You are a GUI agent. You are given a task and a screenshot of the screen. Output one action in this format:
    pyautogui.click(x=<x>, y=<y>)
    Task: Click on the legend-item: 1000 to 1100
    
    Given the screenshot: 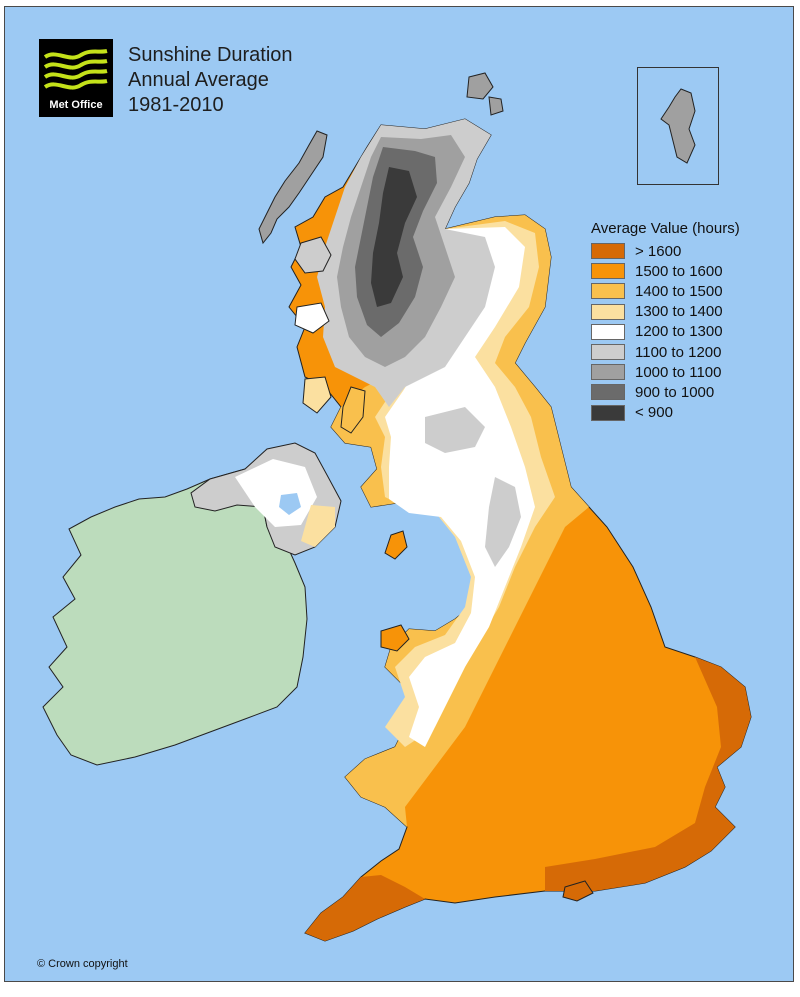 What is the action you would take?
    pyautogui.click(x=665, y=372)
    